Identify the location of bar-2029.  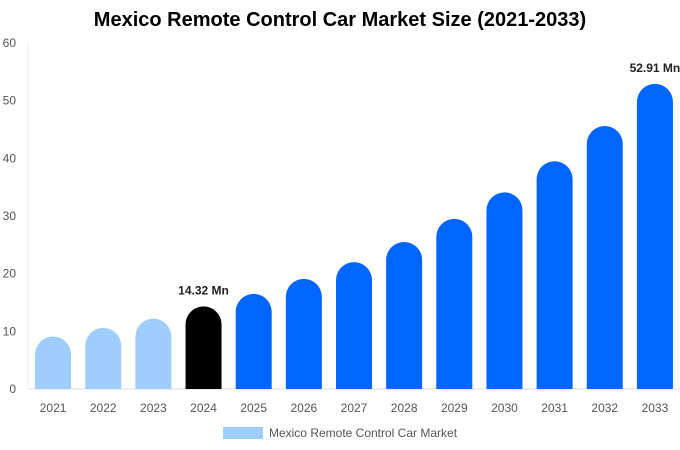
(454, 303).